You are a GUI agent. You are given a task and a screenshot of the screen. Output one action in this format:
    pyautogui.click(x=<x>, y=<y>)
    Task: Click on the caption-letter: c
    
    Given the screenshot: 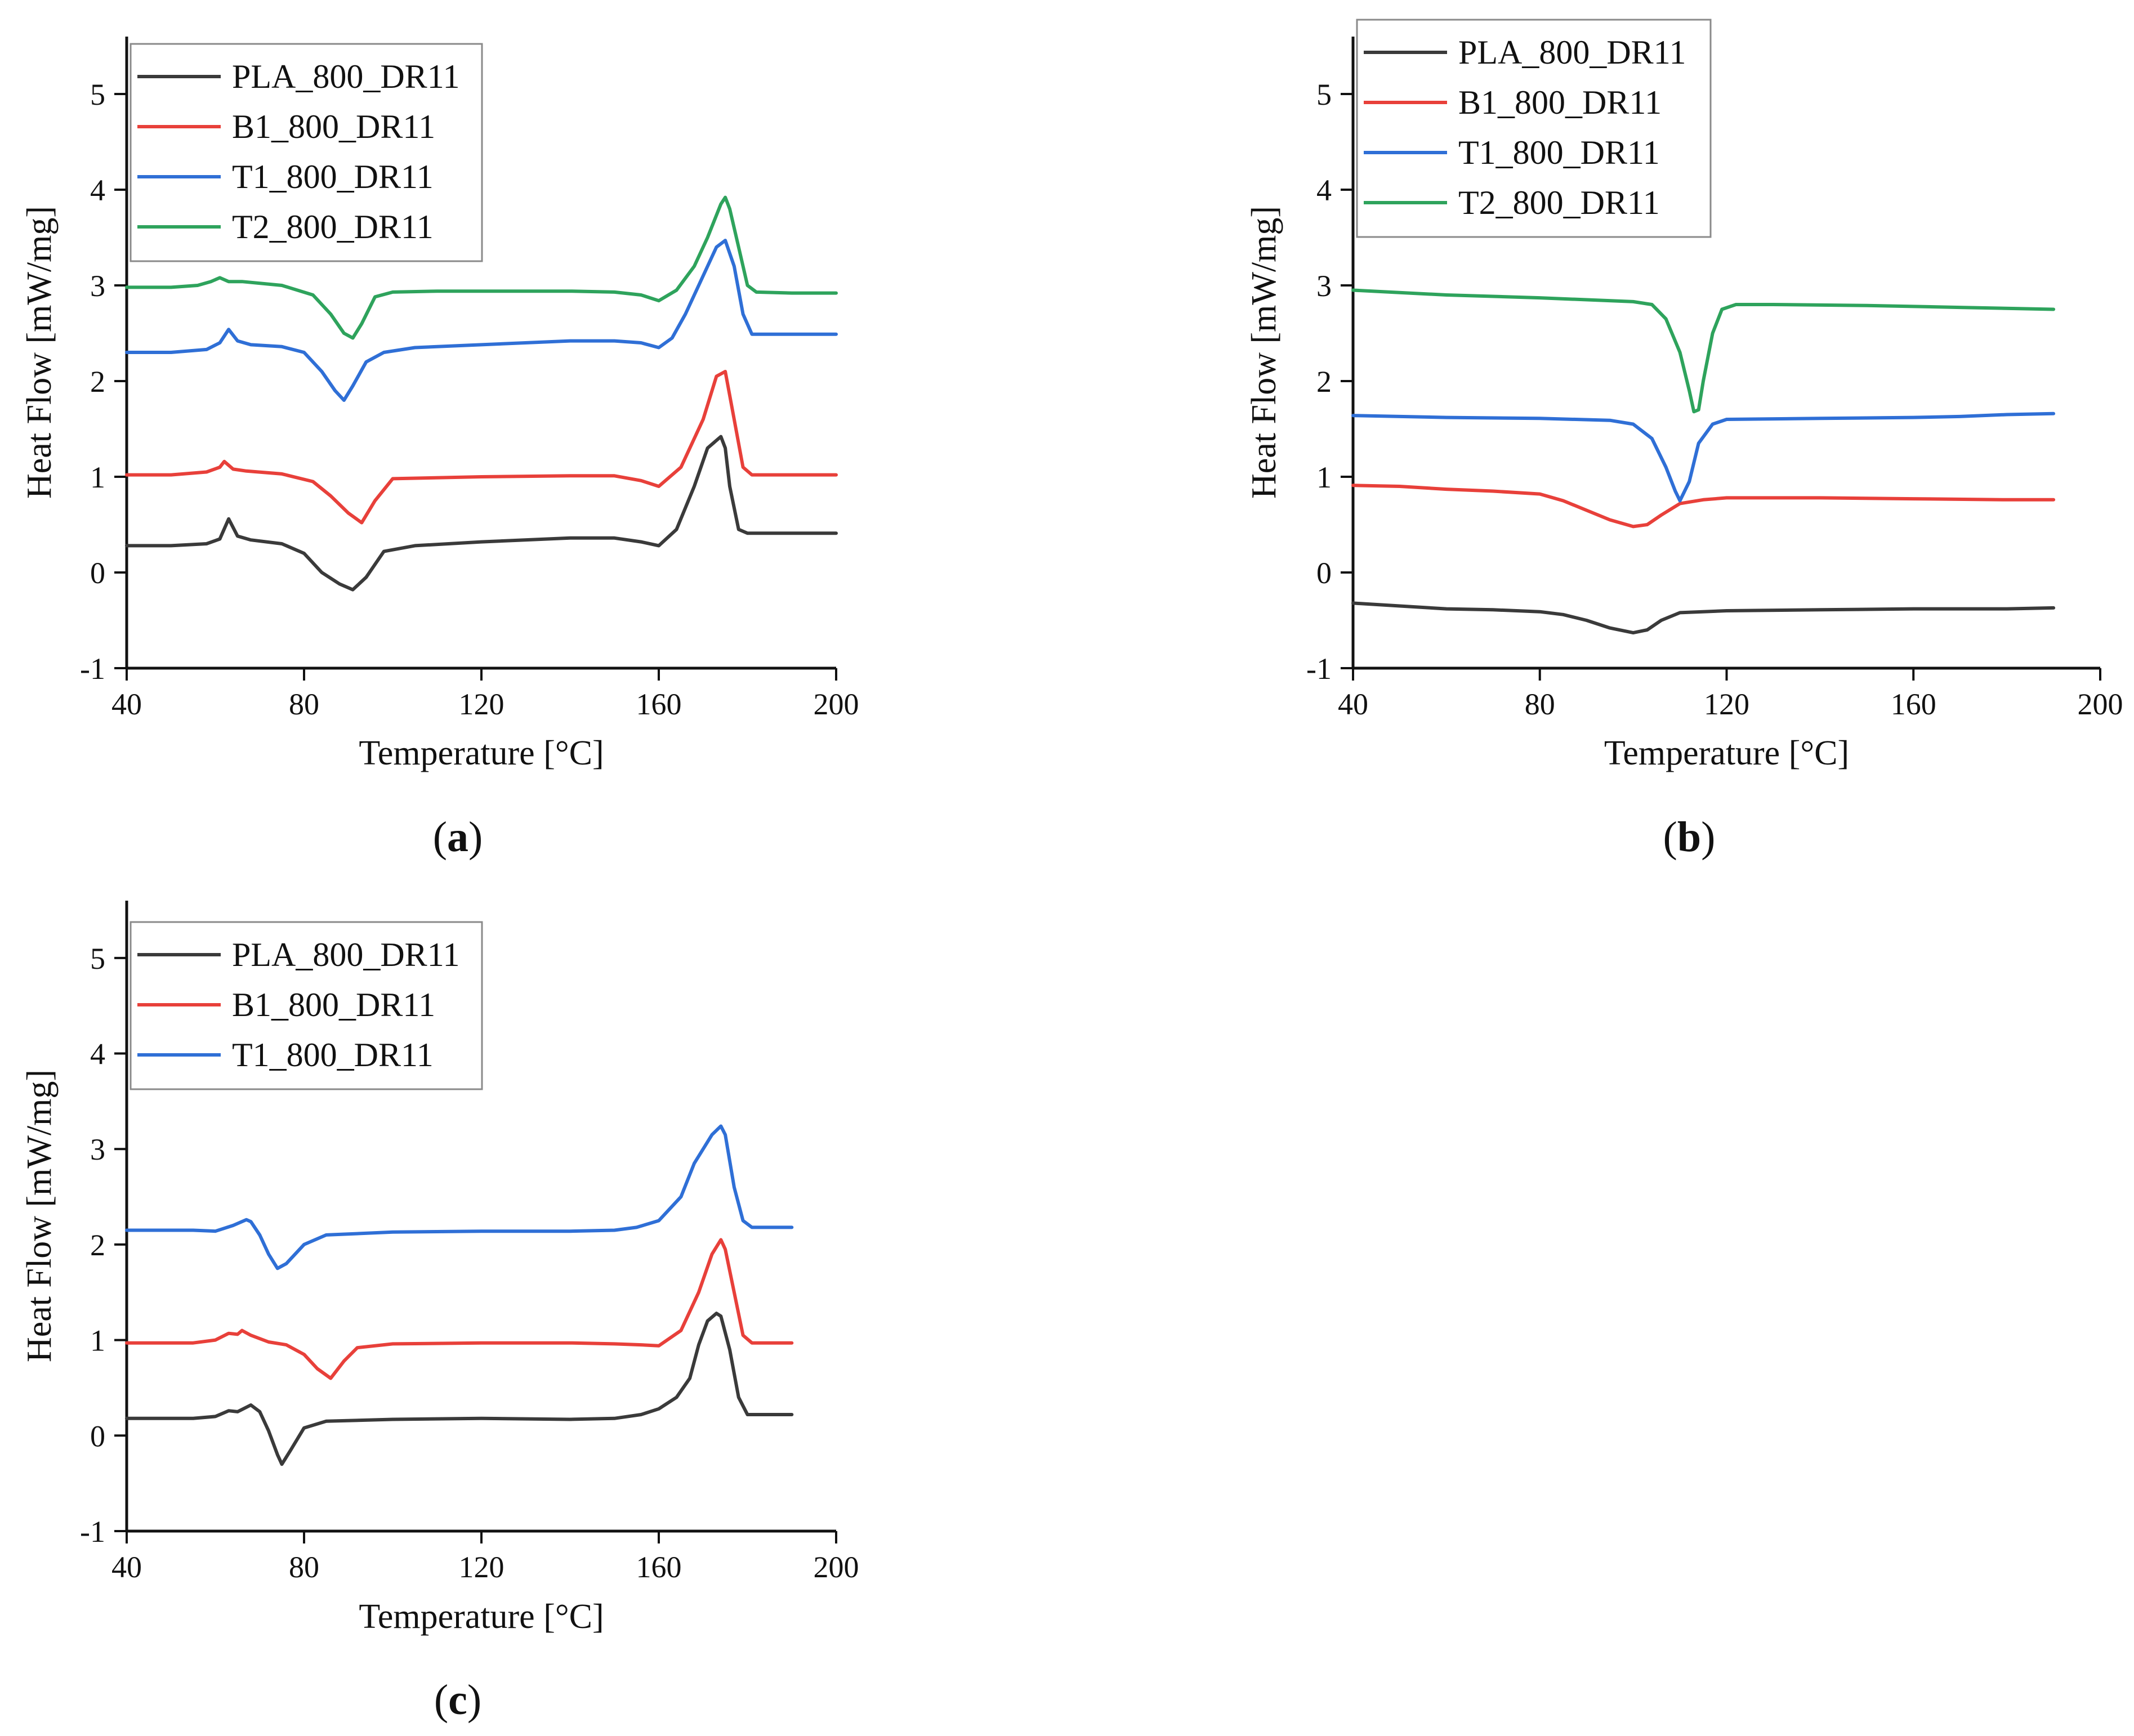 What is the action you would take?
    pyautogui.click(x=457, y=1700)
    